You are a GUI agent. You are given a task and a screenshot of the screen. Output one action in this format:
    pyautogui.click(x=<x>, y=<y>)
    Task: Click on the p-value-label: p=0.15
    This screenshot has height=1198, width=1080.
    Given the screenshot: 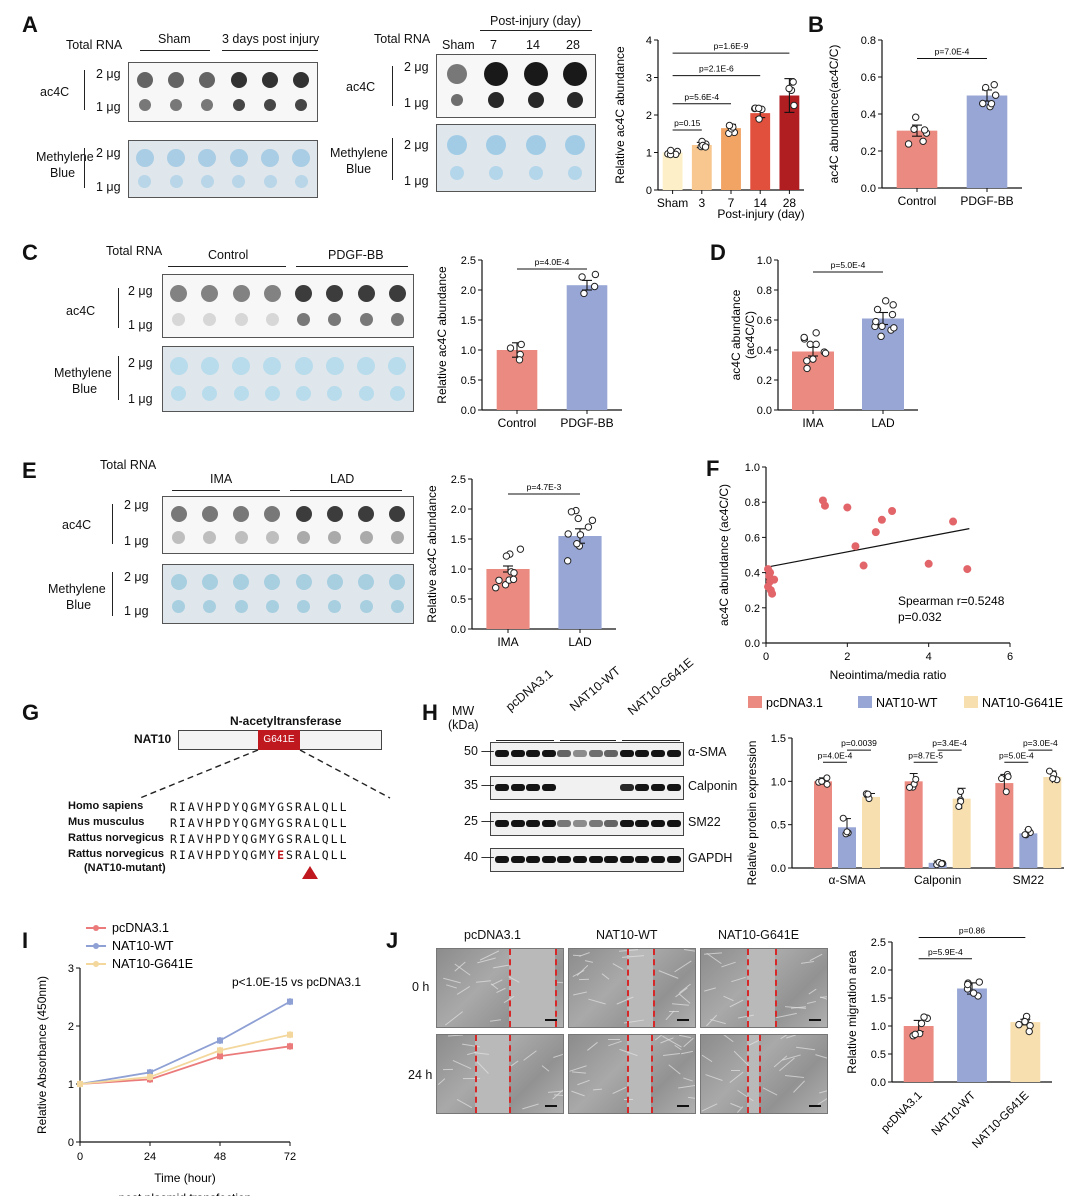 What is the action you would take?
    pyautogui.click(x=687, y=123)
    